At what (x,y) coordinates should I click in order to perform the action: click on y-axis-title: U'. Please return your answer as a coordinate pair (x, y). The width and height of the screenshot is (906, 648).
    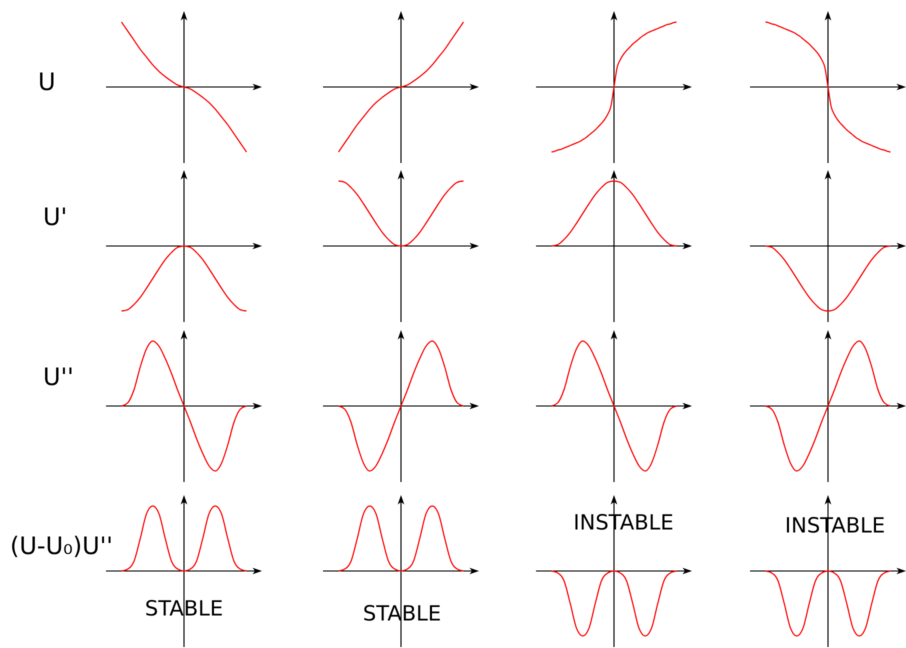
    Looking at the image, I should click on (55, 217).